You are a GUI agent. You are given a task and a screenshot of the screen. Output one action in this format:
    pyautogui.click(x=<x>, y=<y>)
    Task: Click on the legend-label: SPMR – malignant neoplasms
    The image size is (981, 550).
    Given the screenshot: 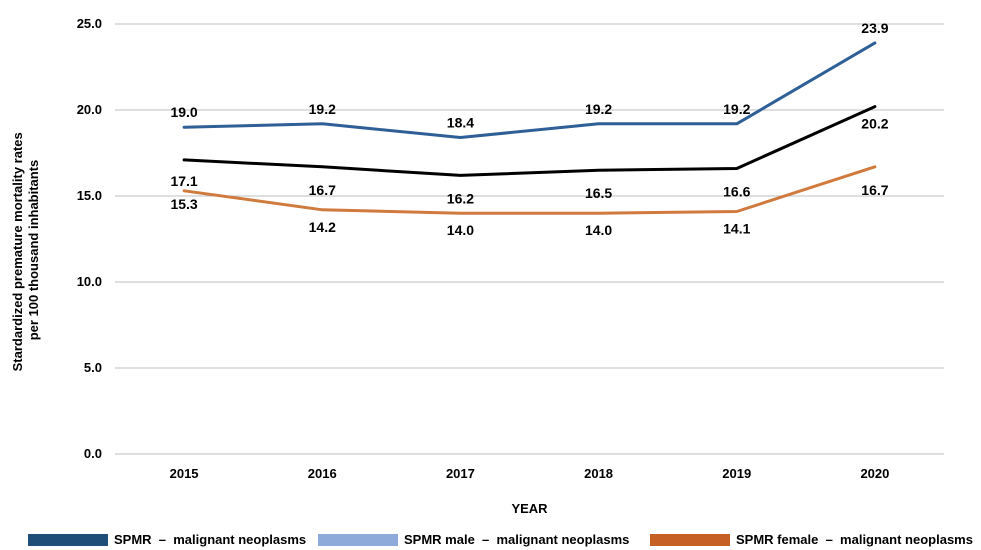 What is the action you would take?
    pyautogui.click(x=210, y=539)
    